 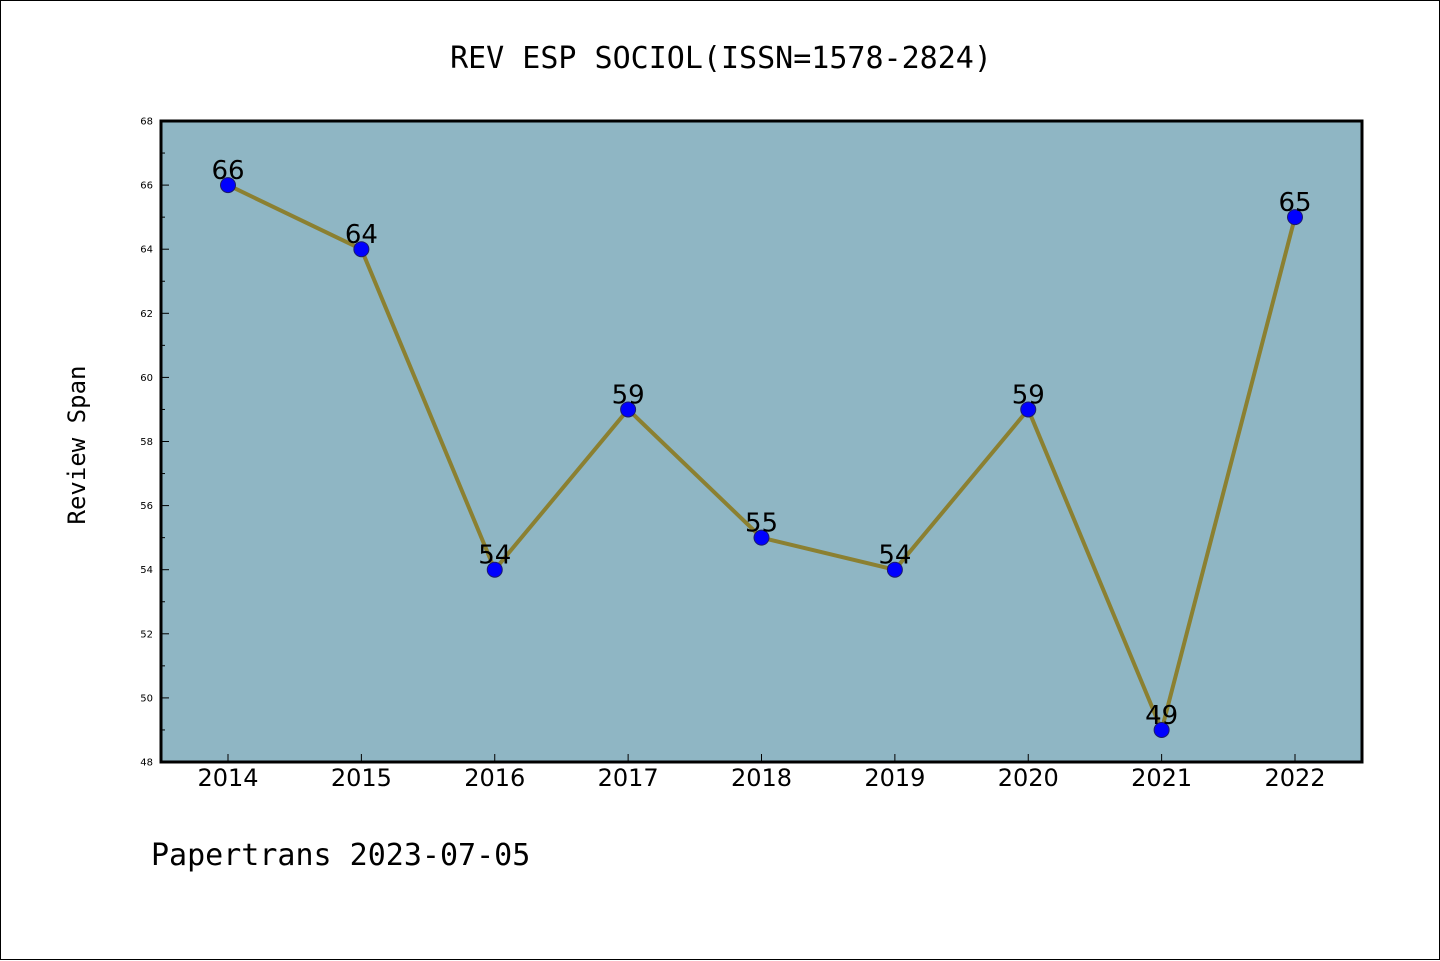 What do you see at coordinates (494, 778) in the screenshot?
I see `x-tick-label: 2016` at bounding box center [494, 778].